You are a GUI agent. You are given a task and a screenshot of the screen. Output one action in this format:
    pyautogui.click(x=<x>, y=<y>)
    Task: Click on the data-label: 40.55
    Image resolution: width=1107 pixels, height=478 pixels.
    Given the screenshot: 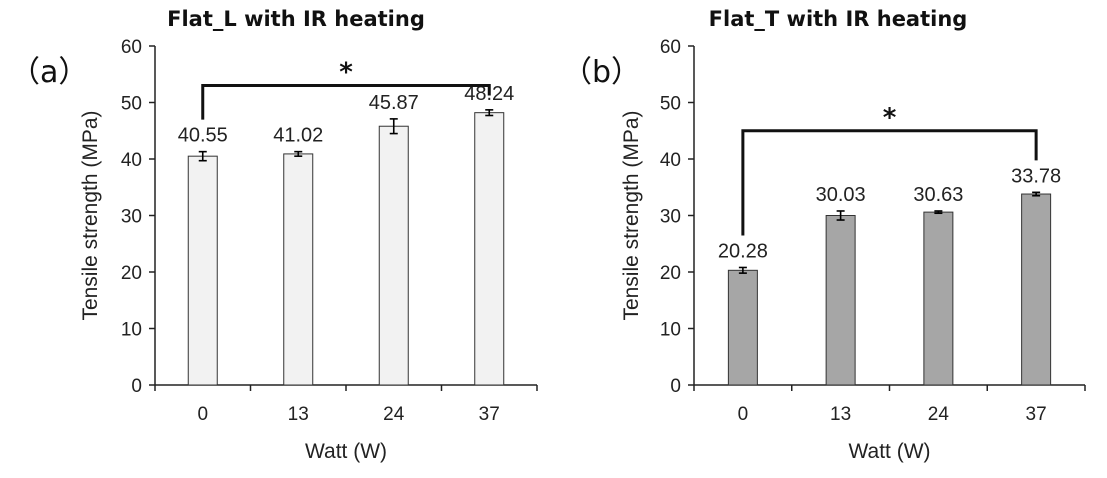 What is the action you would take?
    pyautogui.click(x=203, y=136)
    